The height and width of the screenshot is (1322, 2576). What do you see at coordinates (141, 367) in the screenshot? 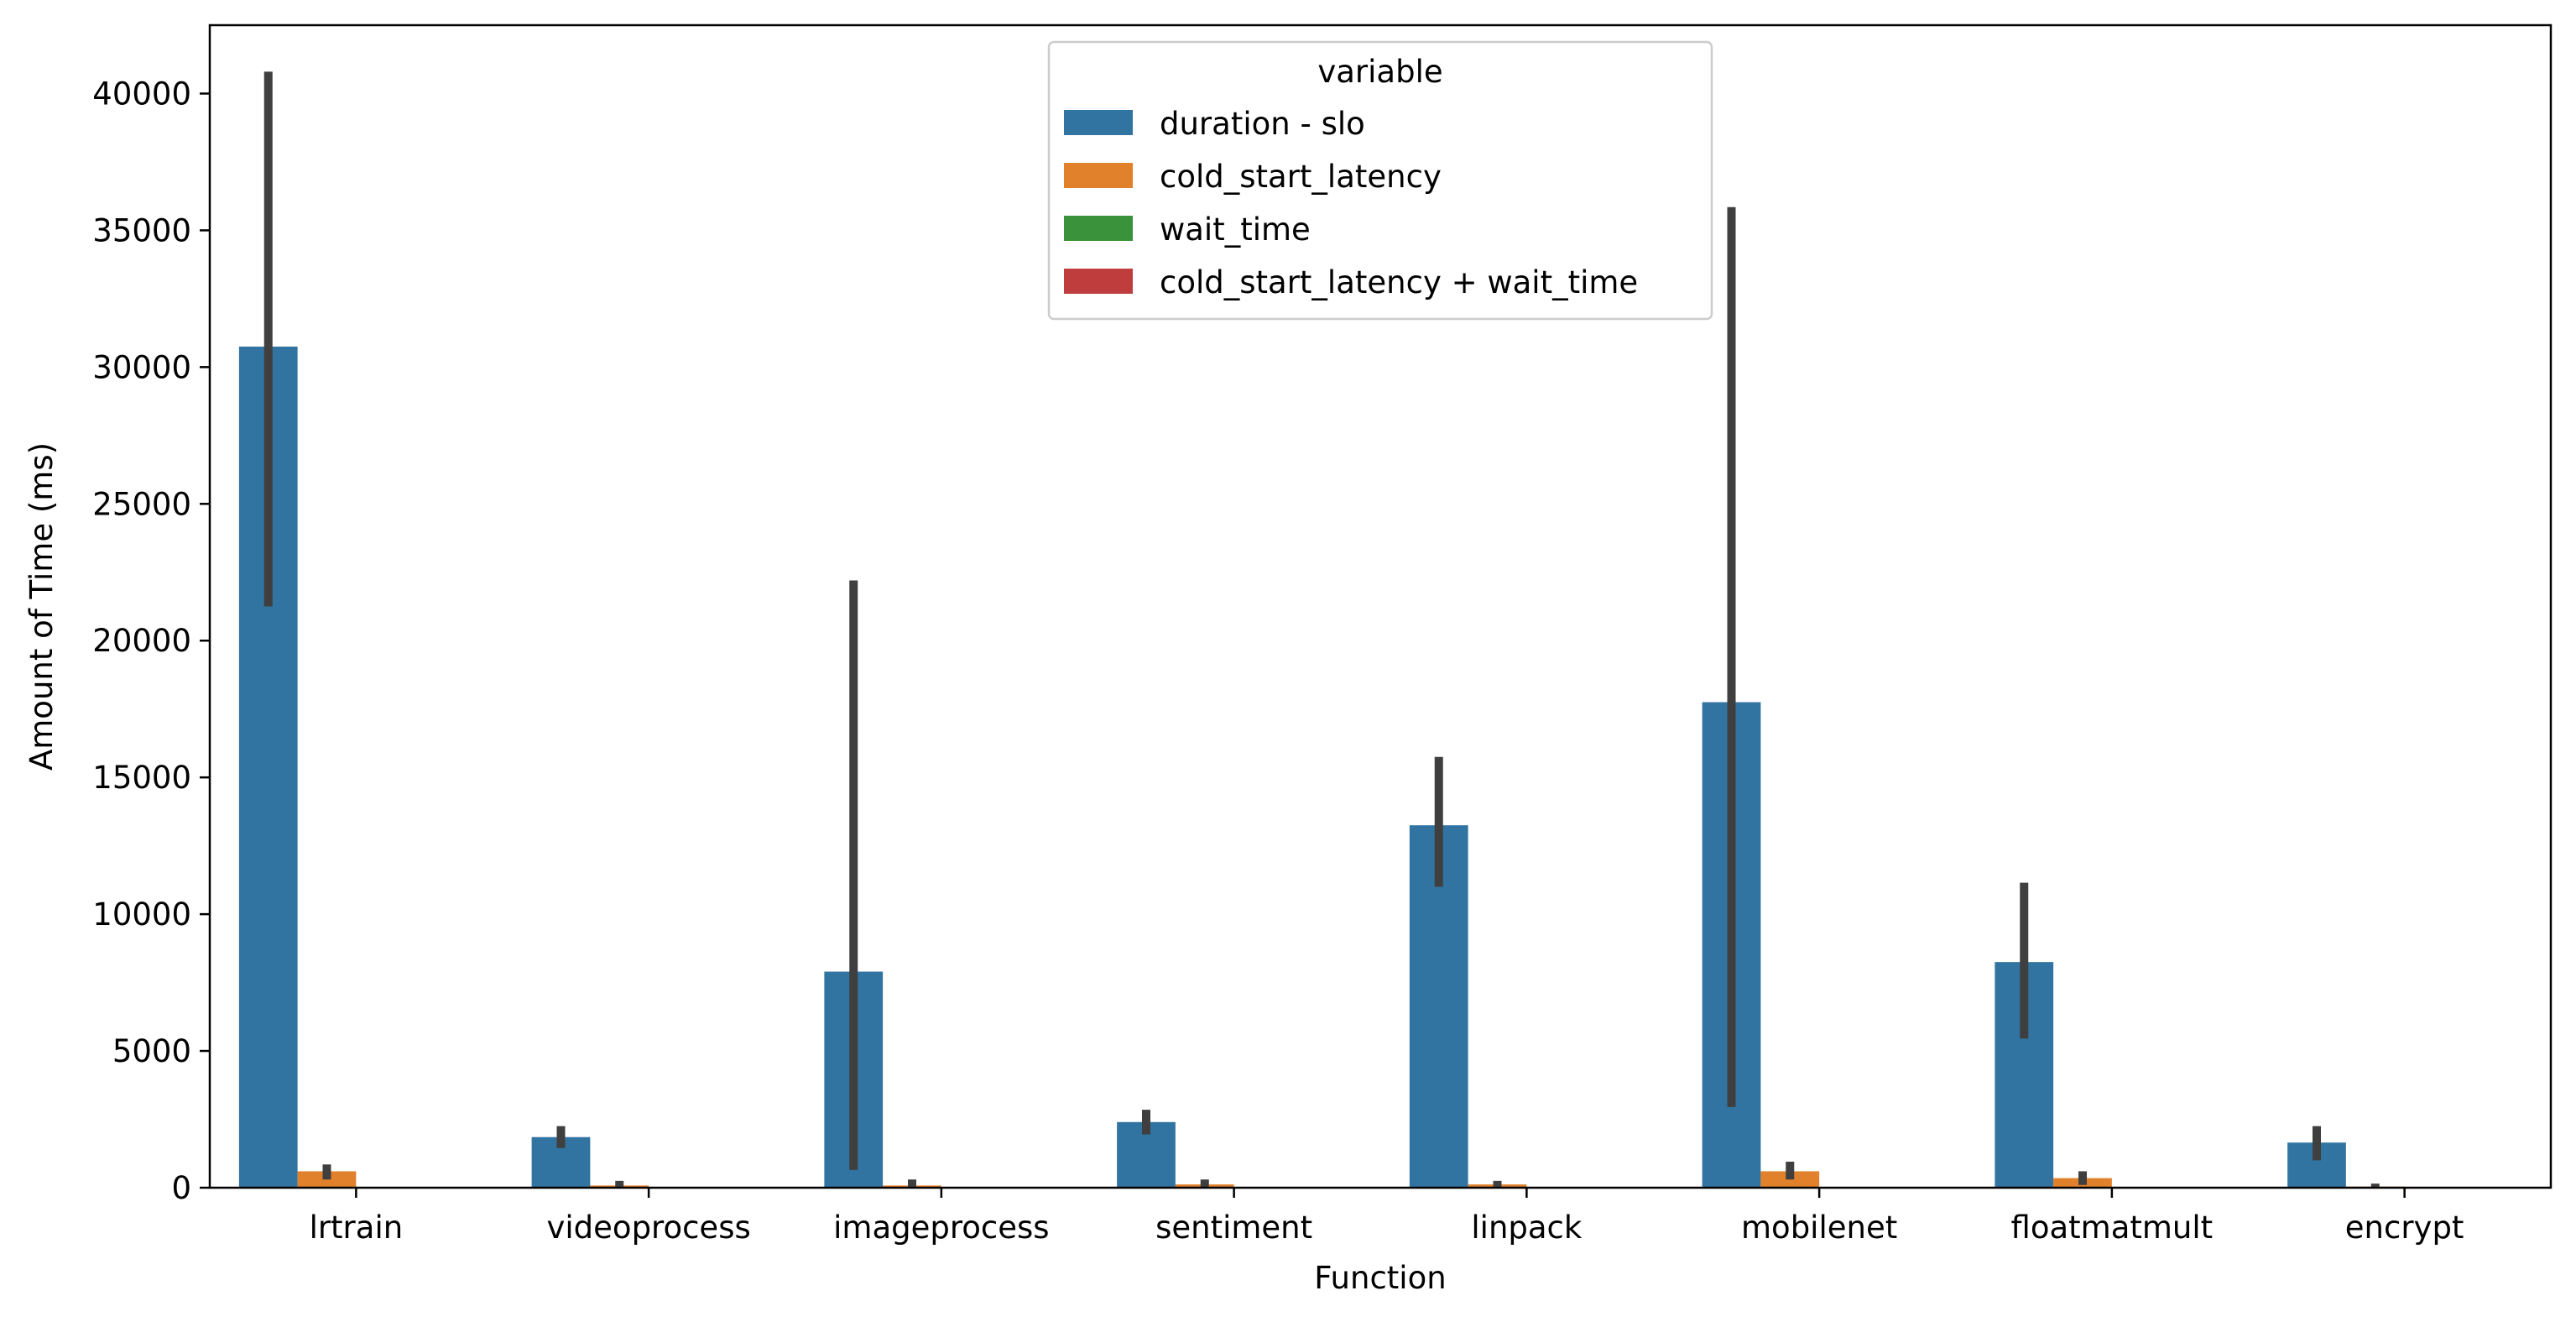
I see `y-tick-label-30000: 30000` at bounding box center [141, 367].